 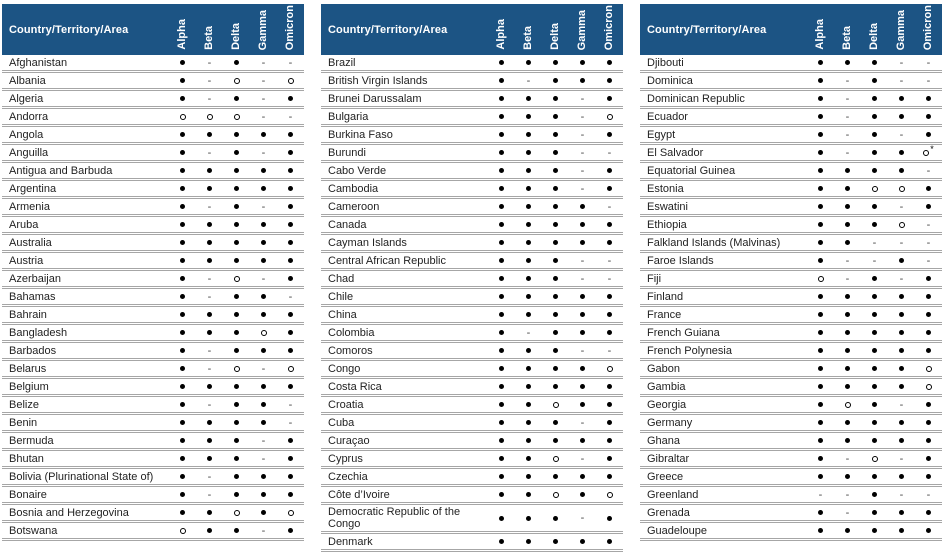 I want to click on country-name: Ethiopia, so click(x=667, y=224).